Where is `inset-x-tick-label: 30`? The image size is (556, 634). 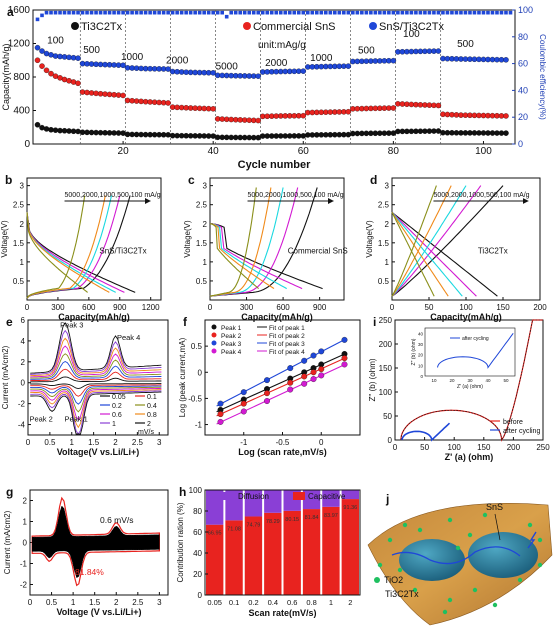 inset-x-tick-label: 30 is located at coordinates (470, 380).